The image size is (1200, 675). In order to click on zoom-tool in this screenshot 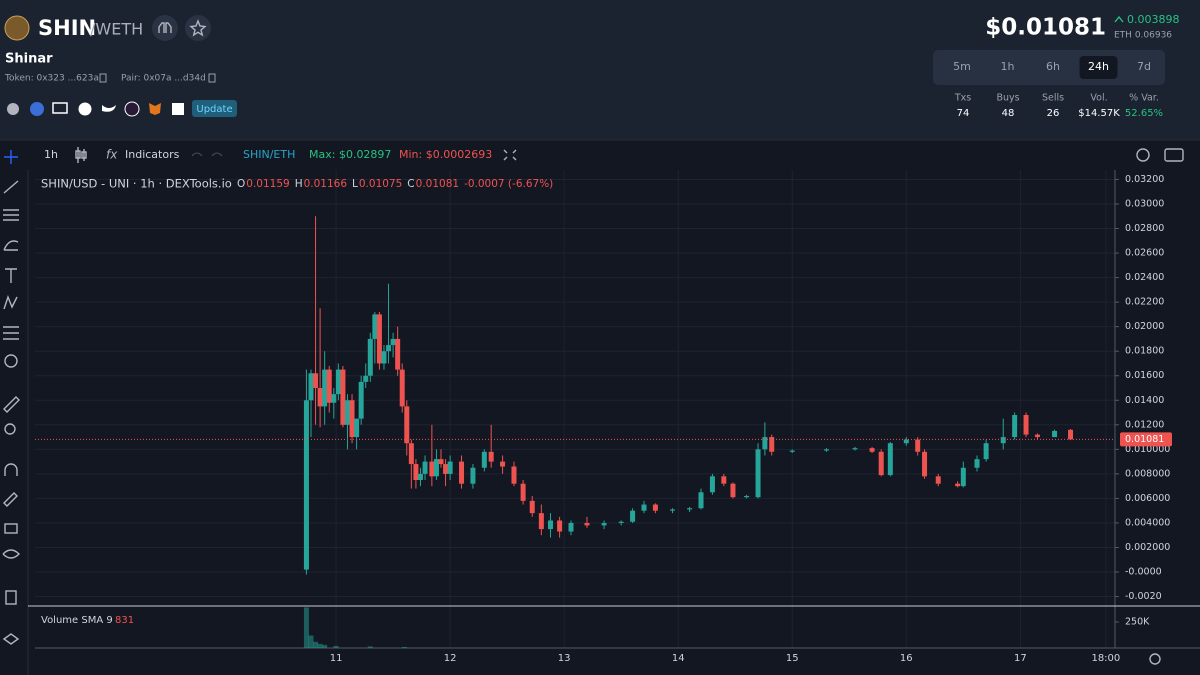, I will do `click(10, 429)`.